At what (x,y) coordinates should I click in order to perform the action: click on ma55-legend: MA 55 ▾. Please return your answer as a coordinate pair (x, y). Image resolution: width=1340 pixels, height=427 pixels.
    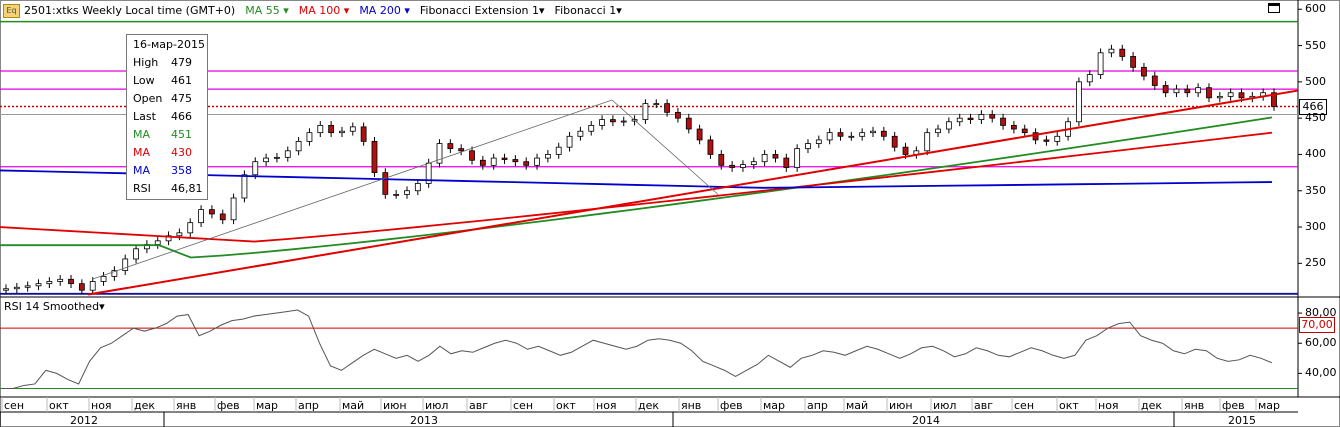
    Looking at the image, I should click on (267, 10).